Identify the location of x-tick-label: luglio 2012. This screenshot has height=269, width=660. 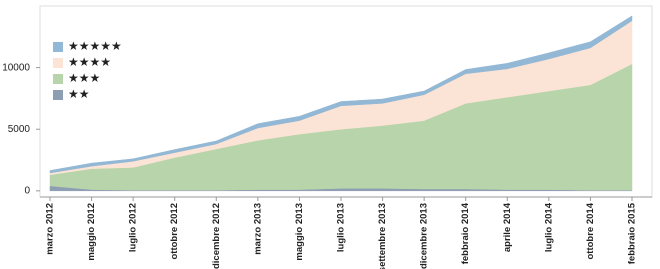
(133, 227).